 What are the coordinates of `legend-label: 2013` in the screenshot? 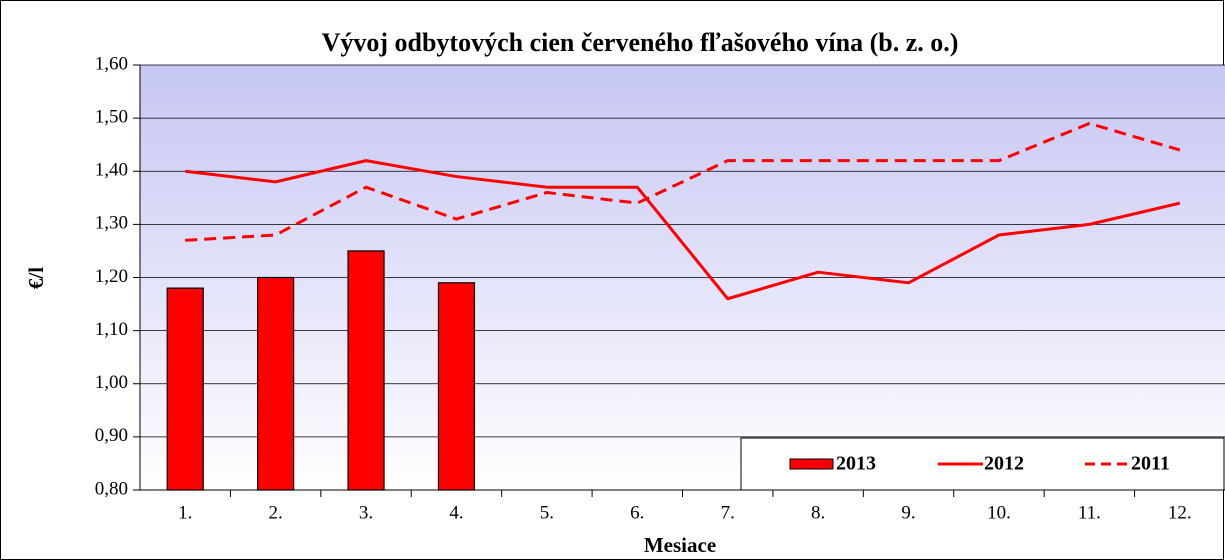 It's located at (856, 464).